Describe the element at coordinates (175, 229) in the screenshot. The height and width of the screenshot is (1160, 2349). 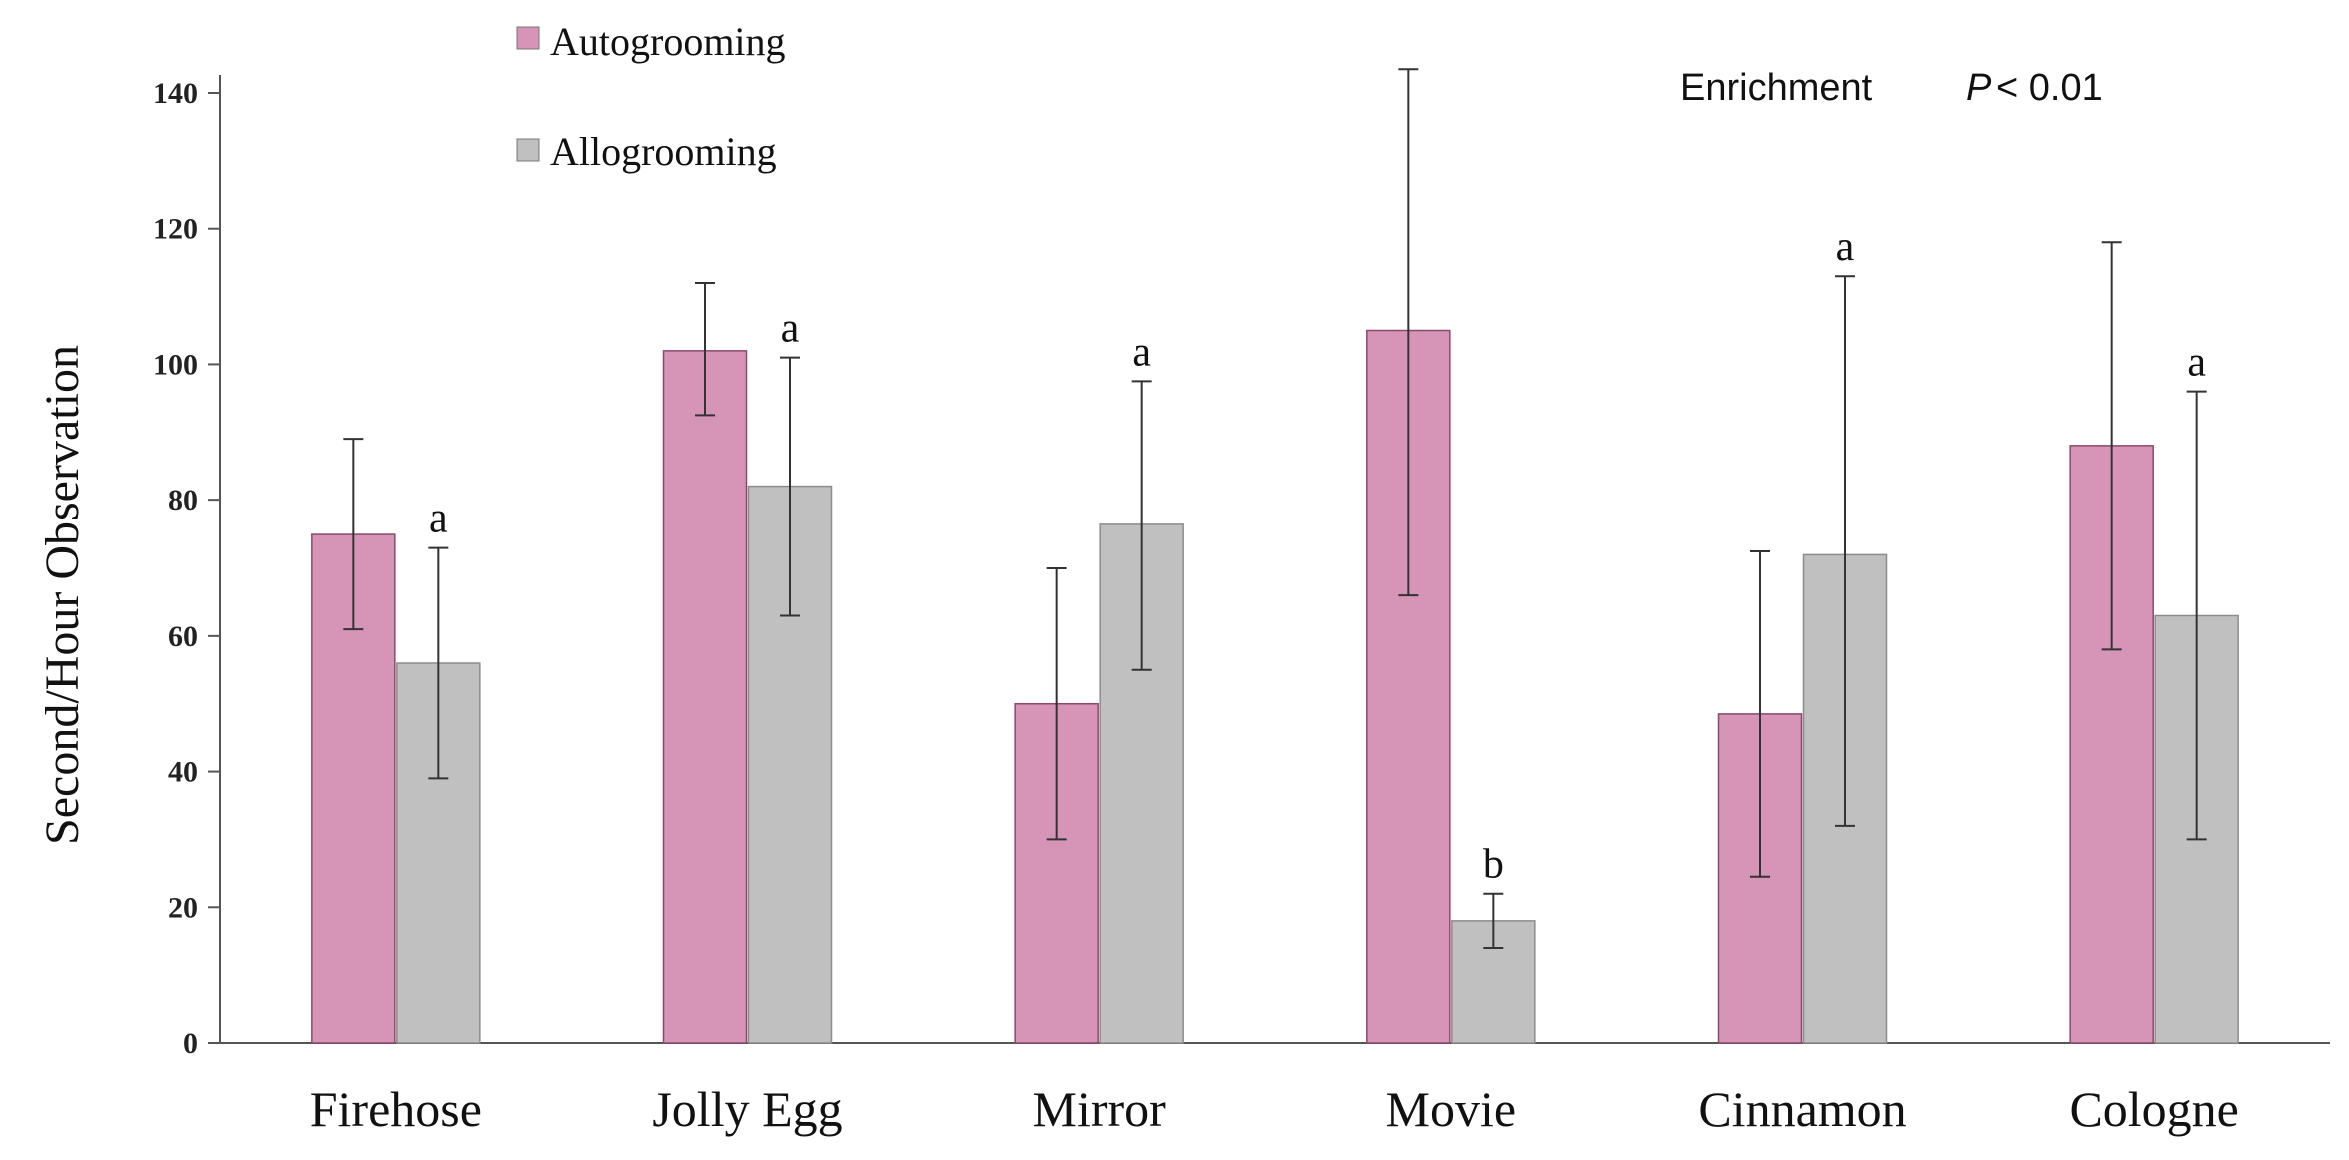
I see `y-tick-label: 120` at that location.